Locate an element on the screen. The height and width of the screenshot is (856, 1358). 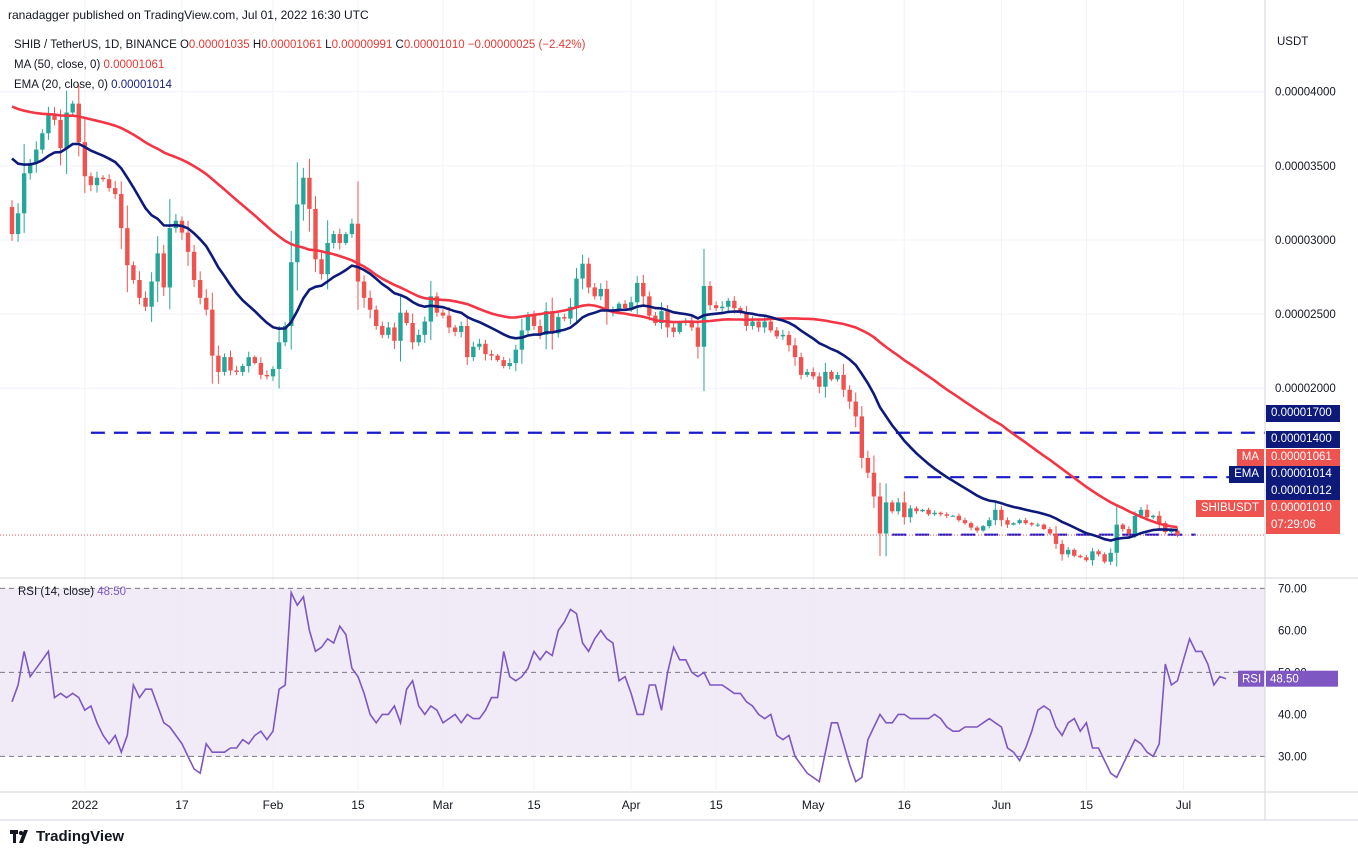
price-axis-unit: USDT is located at coordinates (1292, 42).